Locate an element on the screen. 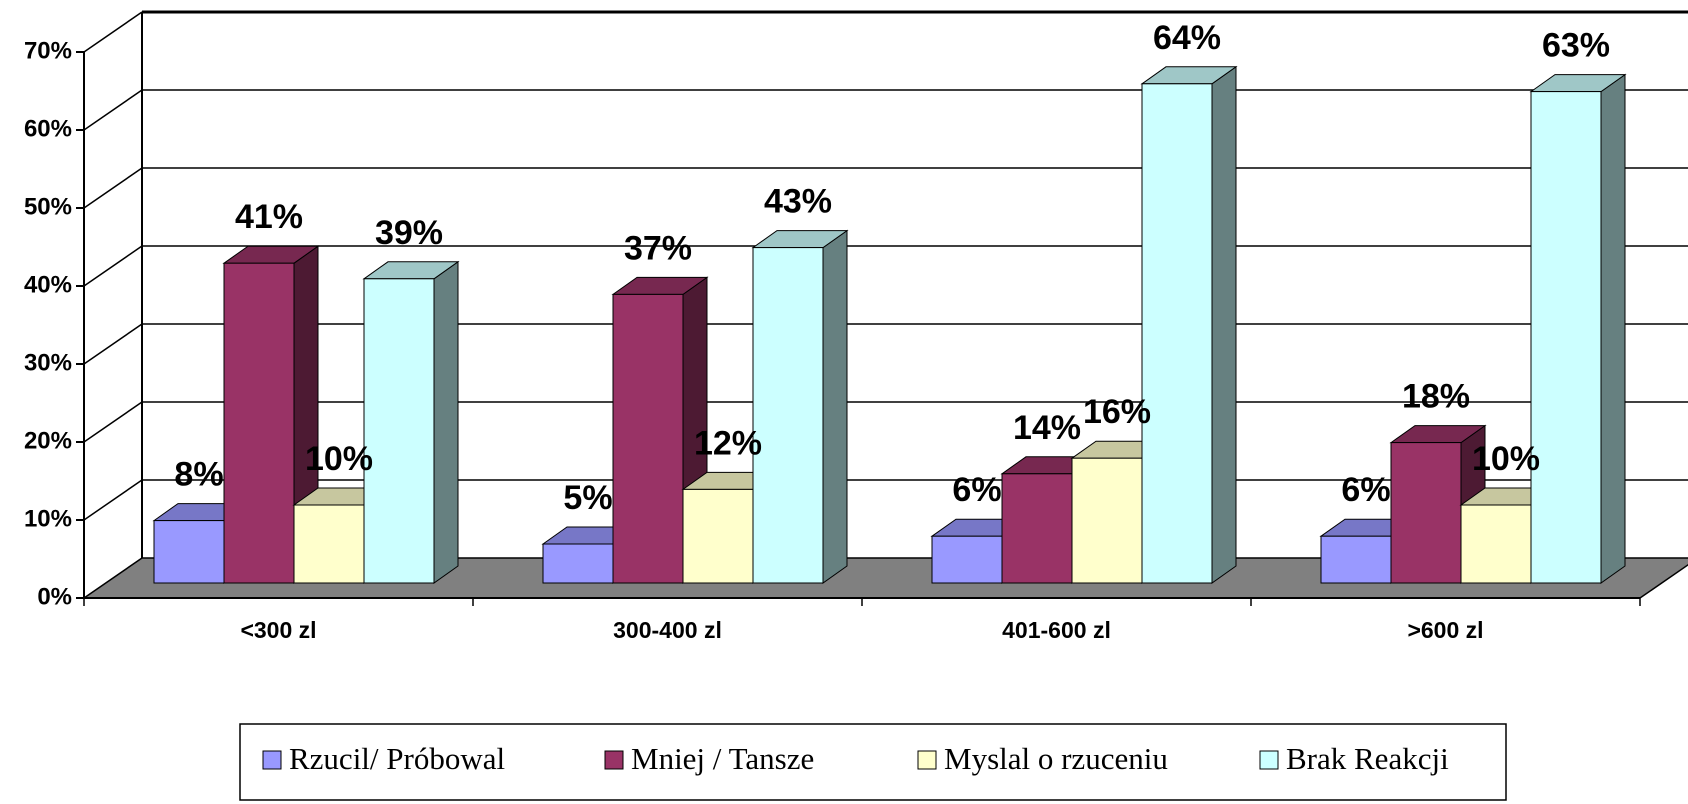 The image size is (1688, 804). y-tick-label: 0% is located at coordinates (54, 596).